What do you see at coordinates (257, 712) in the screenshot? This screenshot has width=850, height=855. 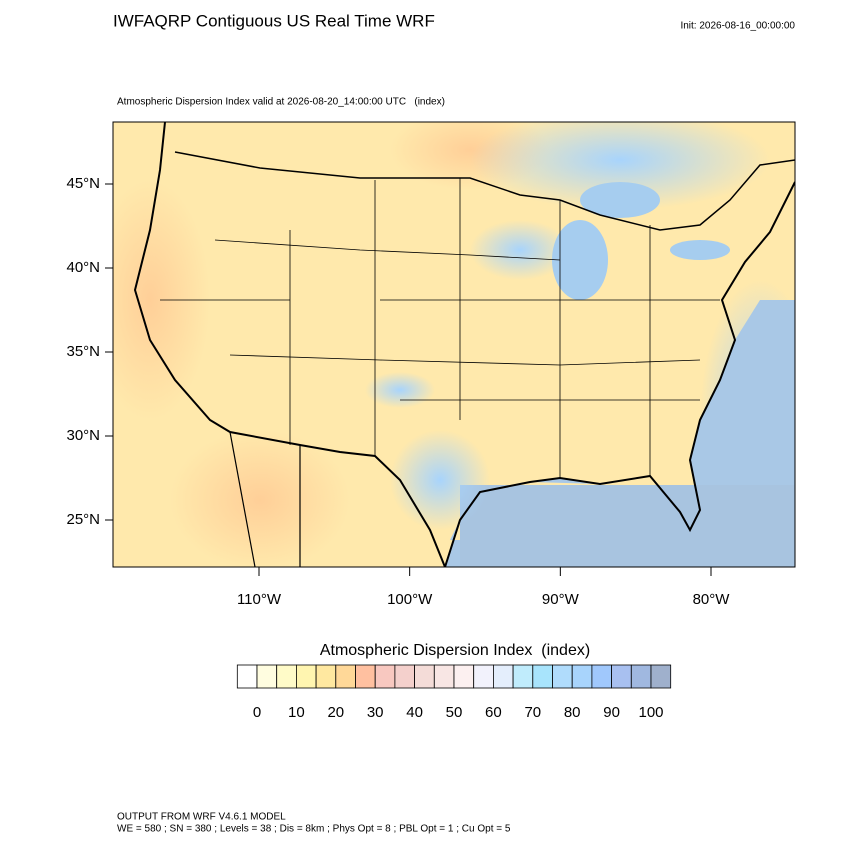 I see `colorbar-tick-label: 0` at bounding box center [257, 712].